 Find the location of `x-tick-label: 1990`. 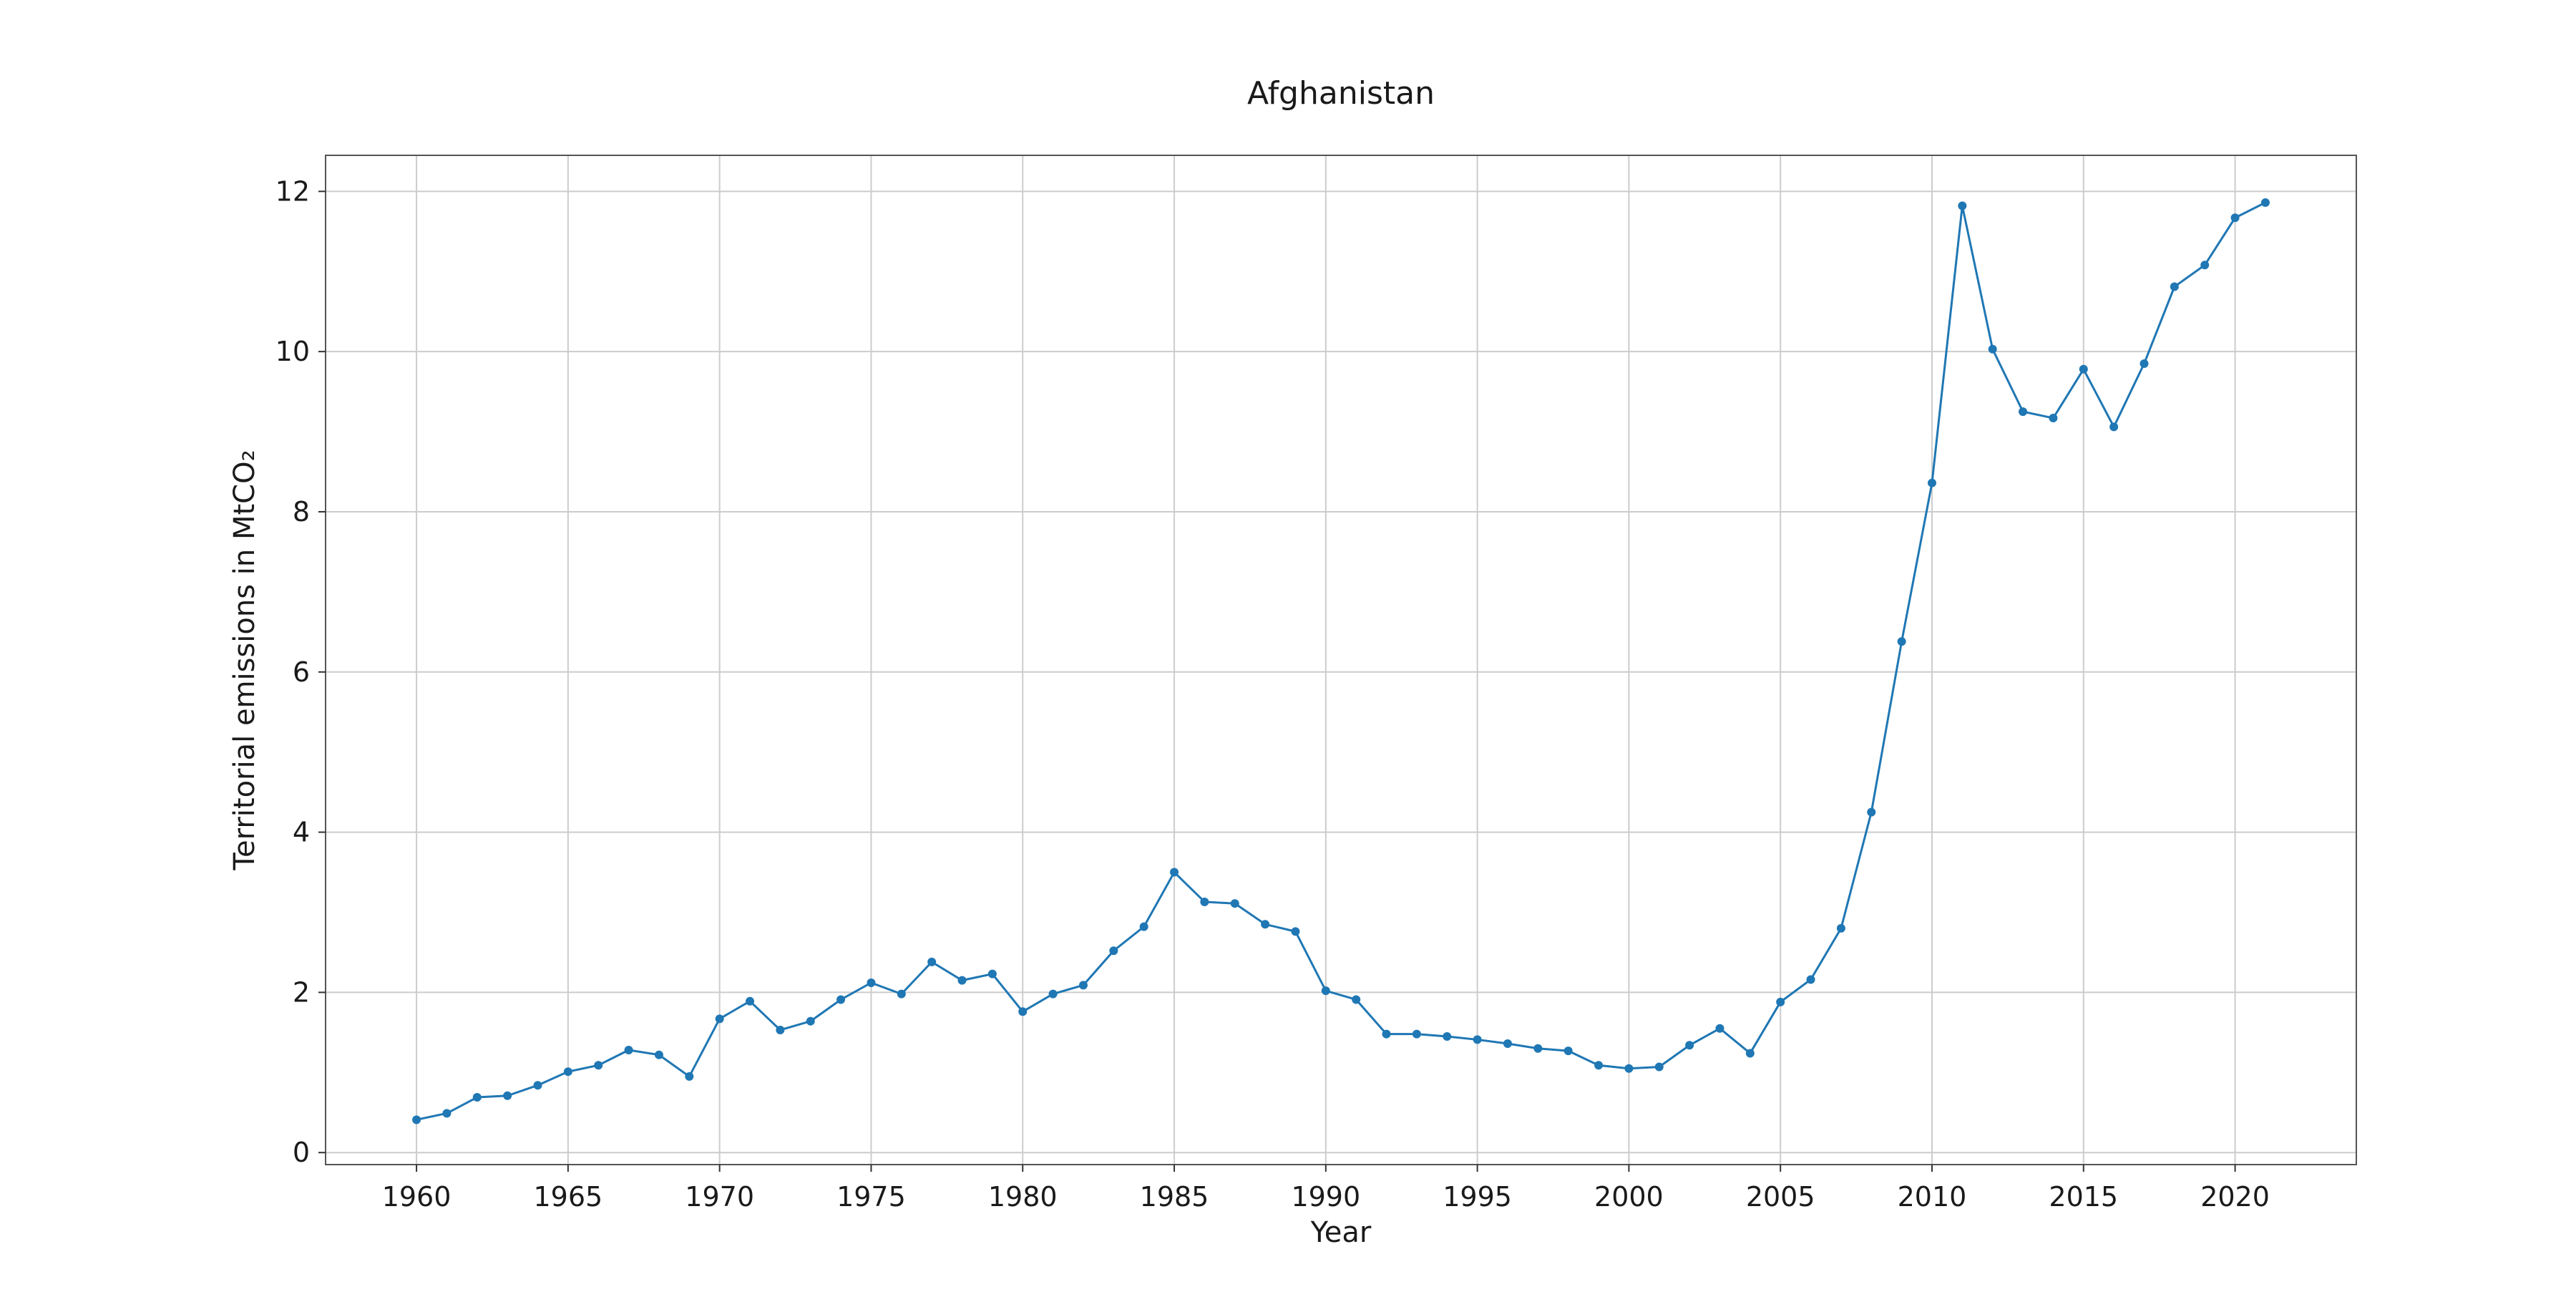

x-tick-label: 1990 is located at coordinates (1325, 1197).